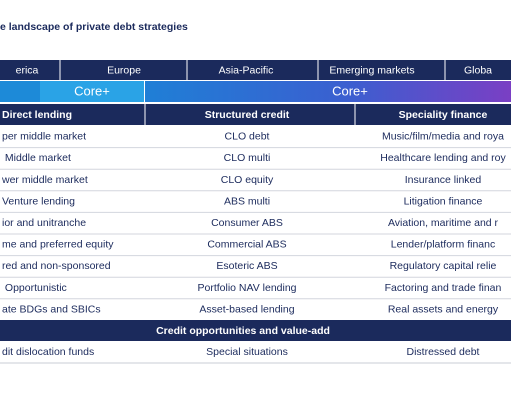 The width and height of the screenshot is (511, 400). Describe the element at coordinates (247, 158) in the screenshot. I see `cell: CLO multi` at that location.